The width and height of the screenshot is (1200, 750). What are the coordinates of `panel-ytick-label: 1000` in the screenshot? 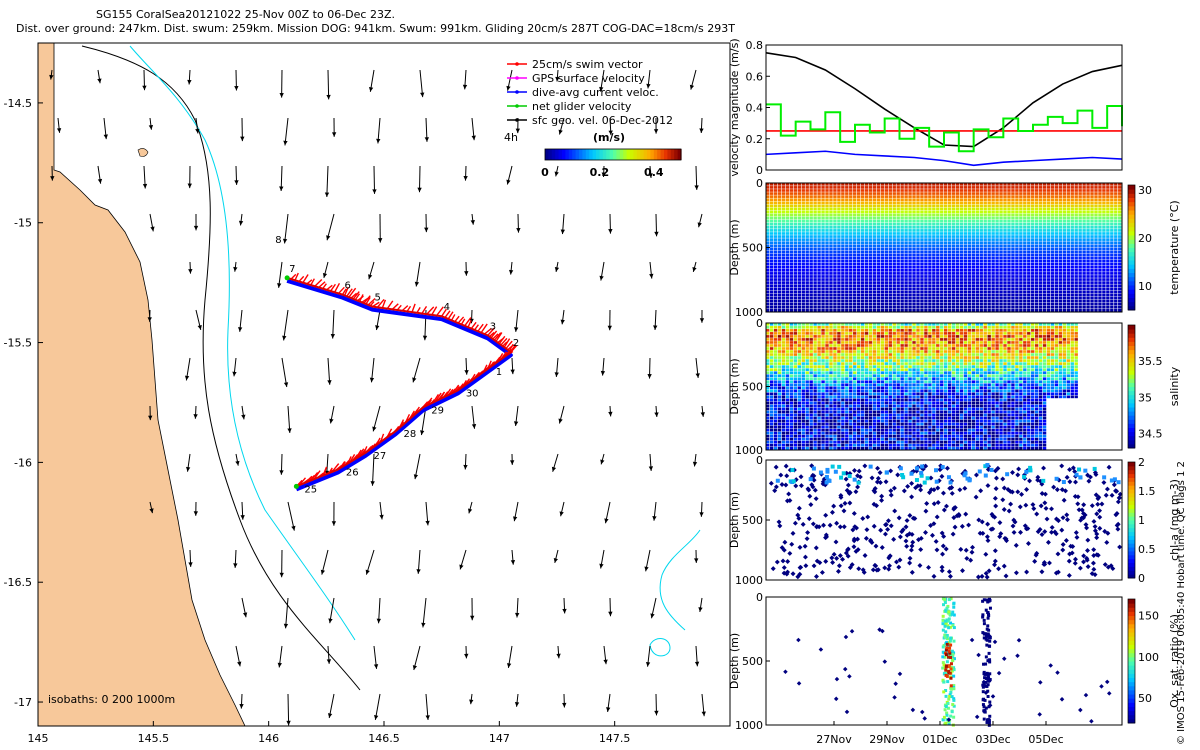 It's located at (749, 312).